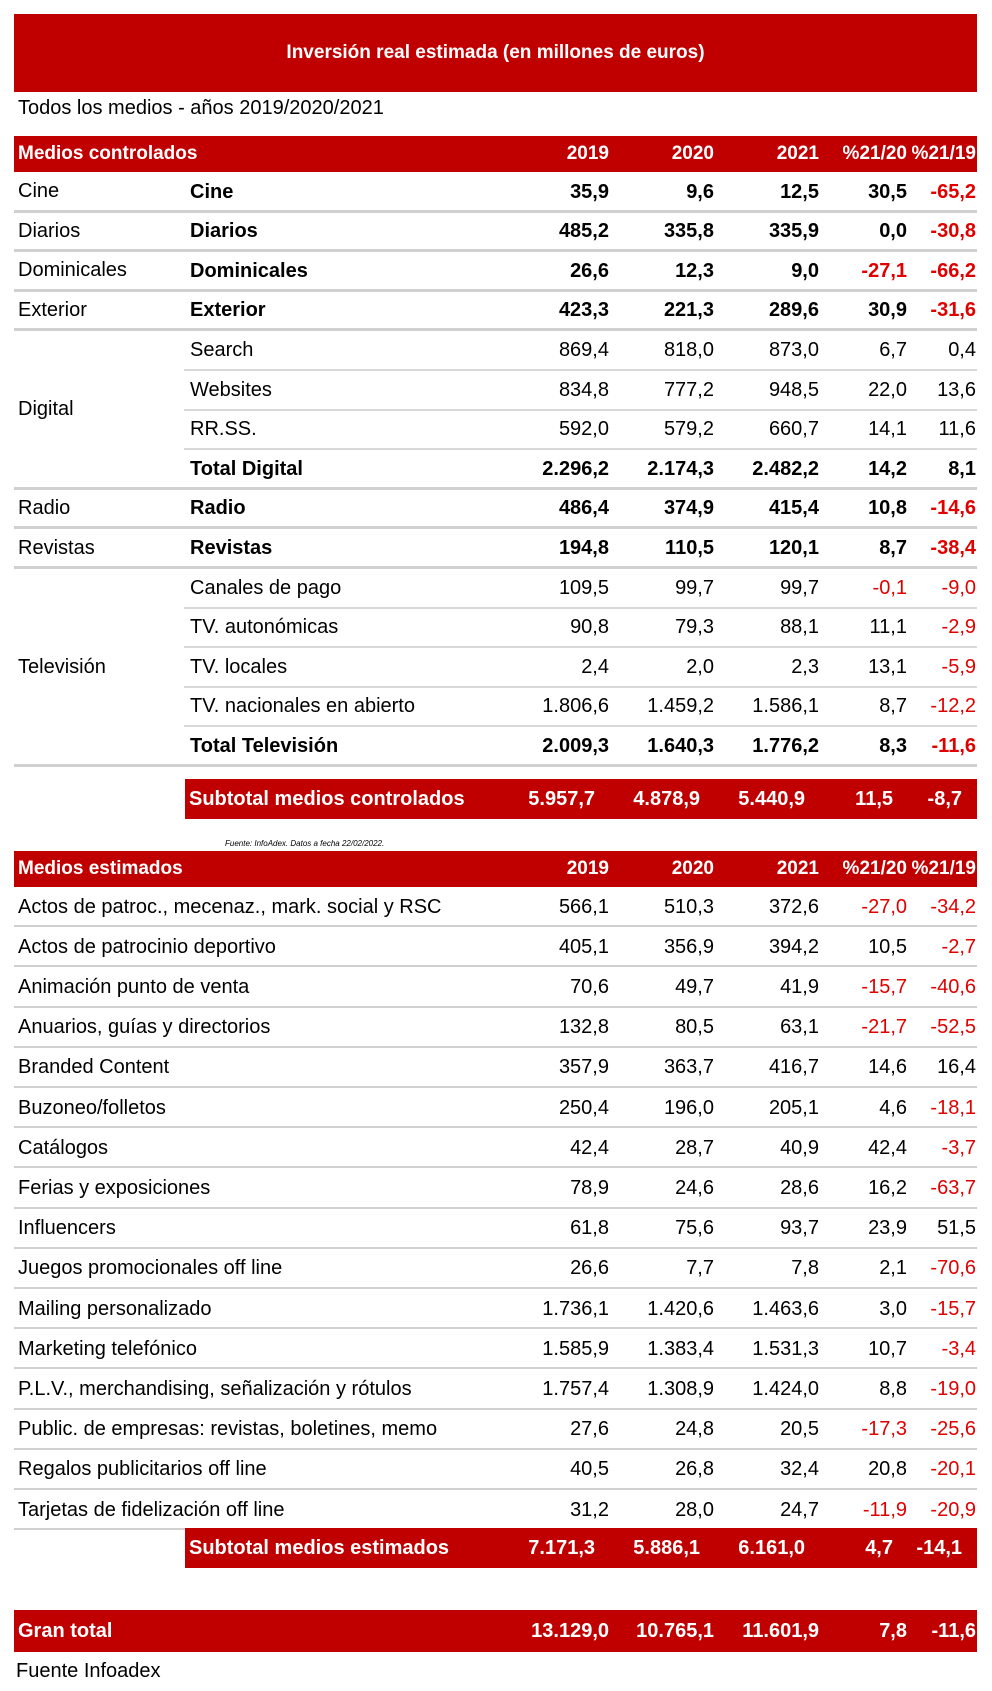  Describe the element at coordinates (495, 1229) in the screenshot. I see `estimated-table-row: Influencers 61,8 75,6 93,7 23,9 51,5` at that location.